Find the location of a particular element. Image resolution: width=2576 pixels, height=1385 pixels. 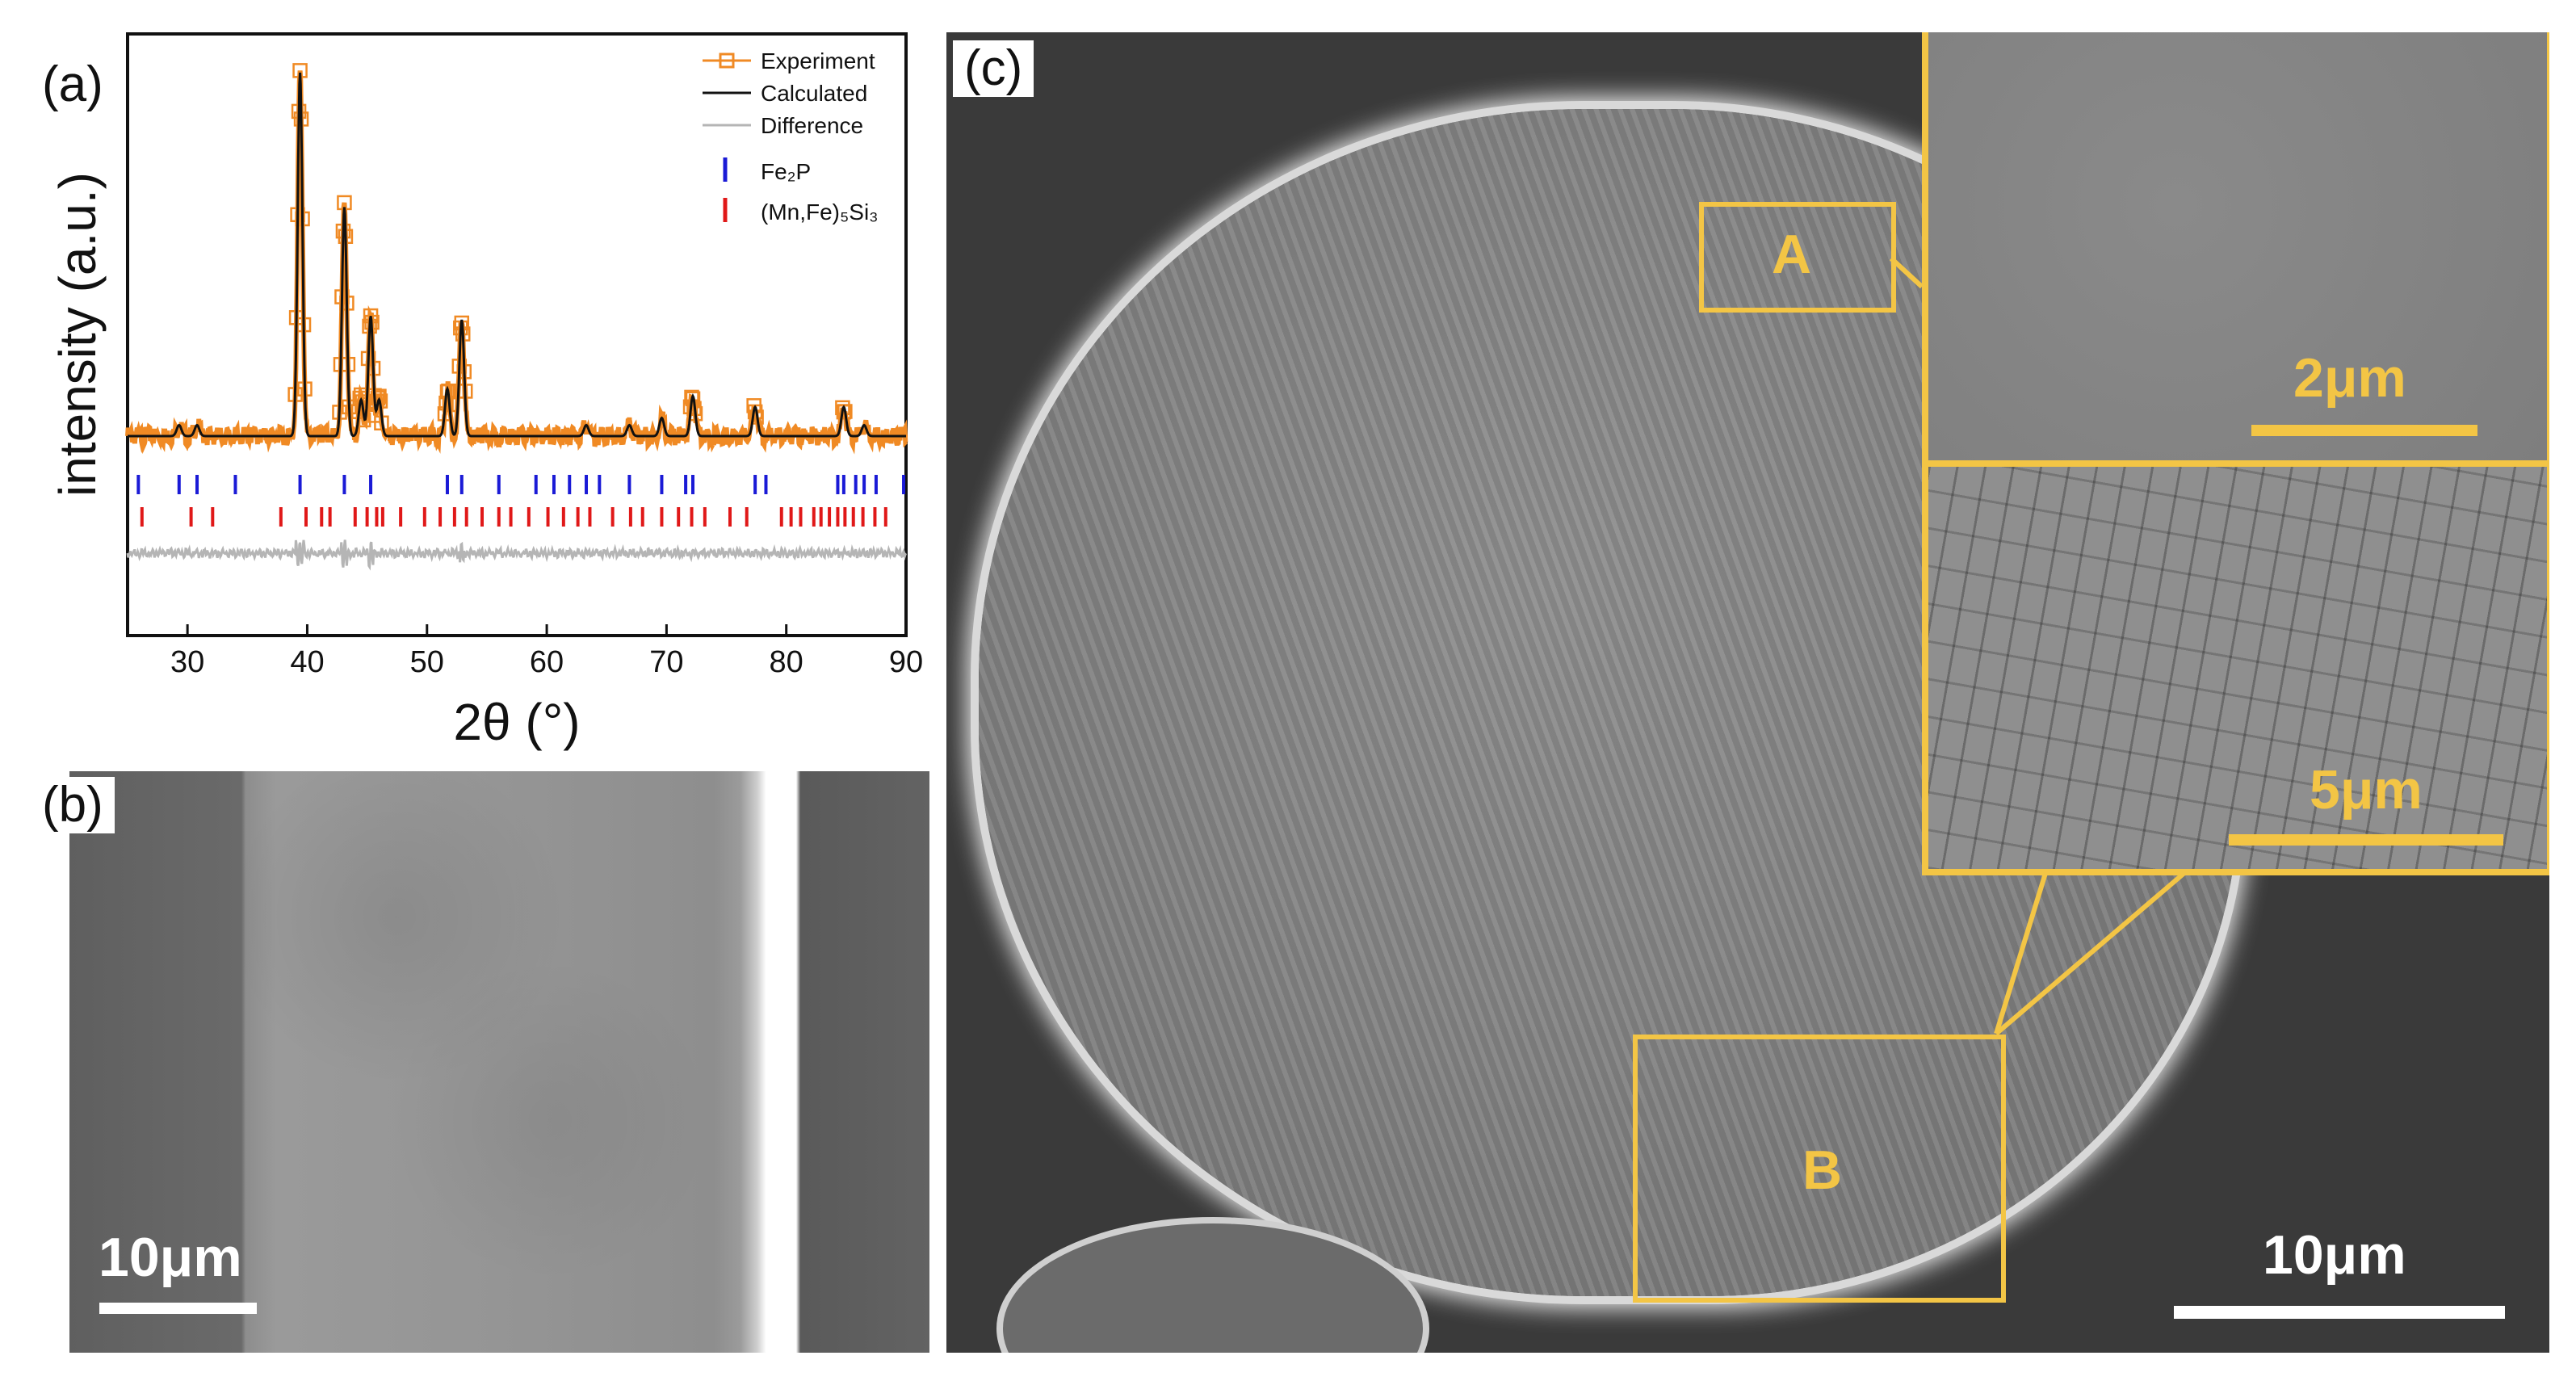

inset-a-scalebar-label: 2μm is located at coordinates (2349, 378).